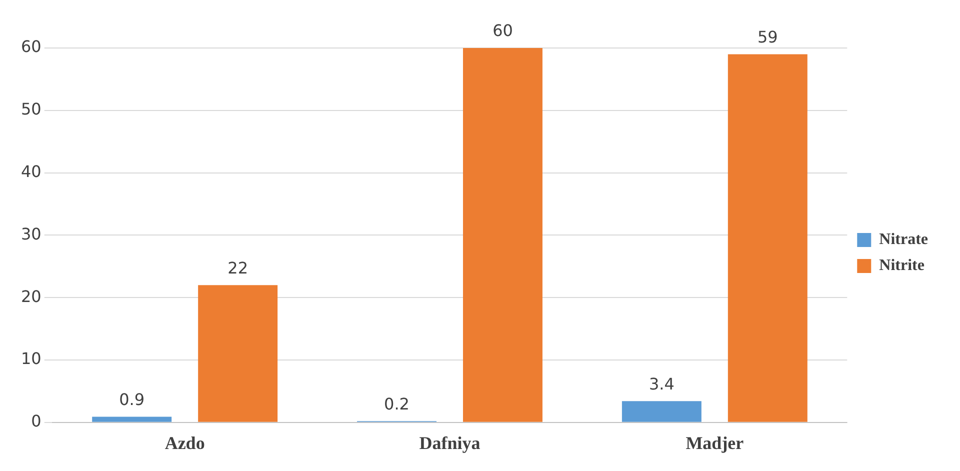 This screenshot has width=960, height=471. What do you see at coordinates (31, 171) in the screenshot?
I see `y-tick-label: 40` at bounding box center [31, 171].